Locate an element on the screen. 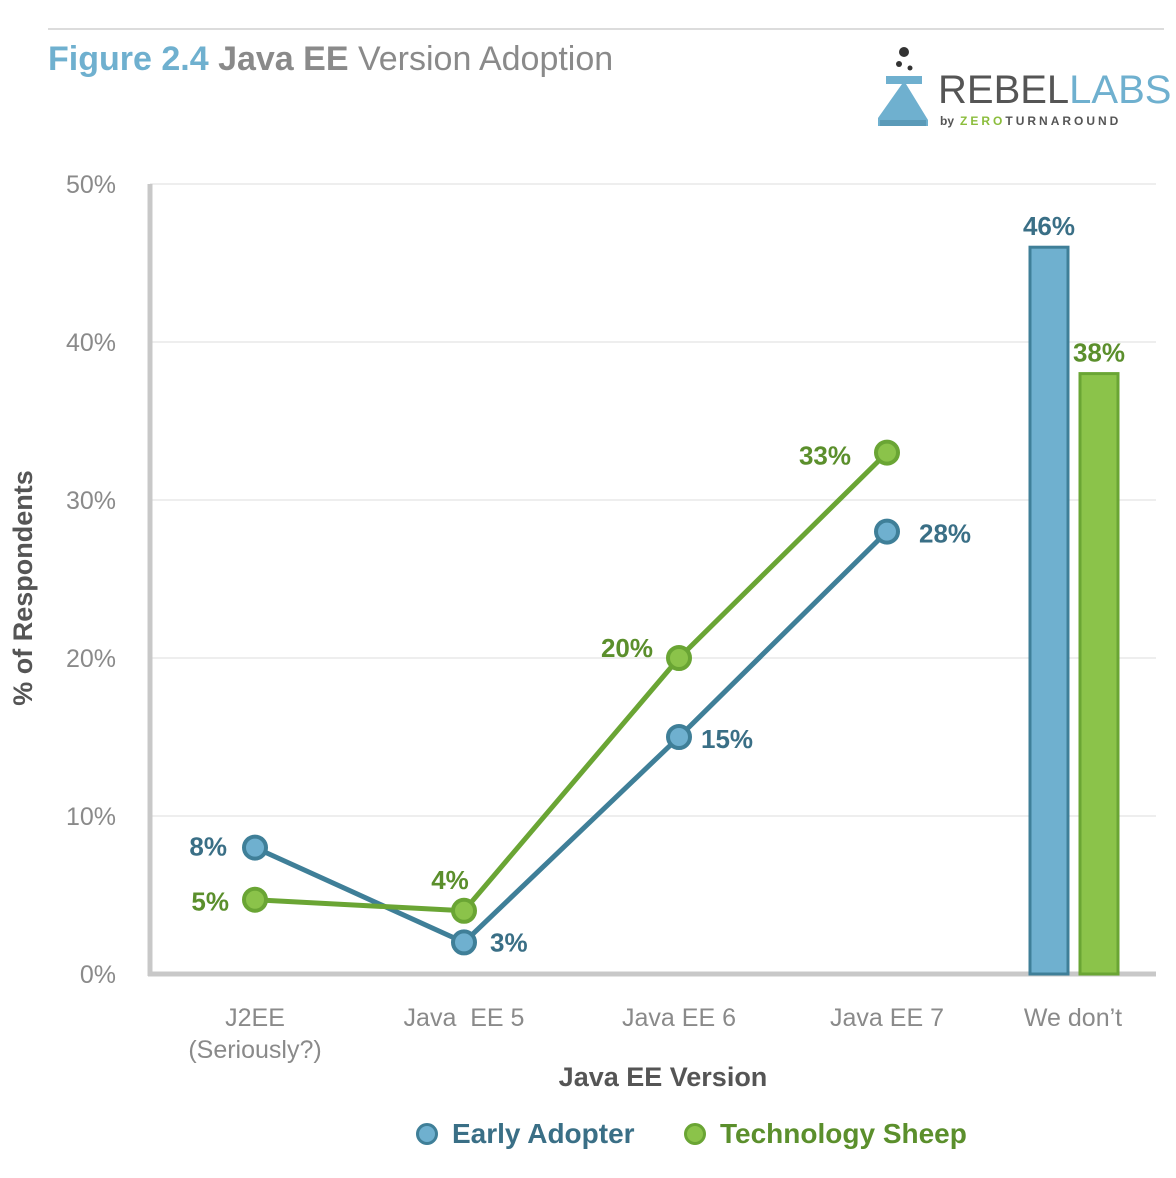 The height and width of the screenshot is (1178, 1176). y-axis-title: % of Respondents is located at coordinates (23, 588).